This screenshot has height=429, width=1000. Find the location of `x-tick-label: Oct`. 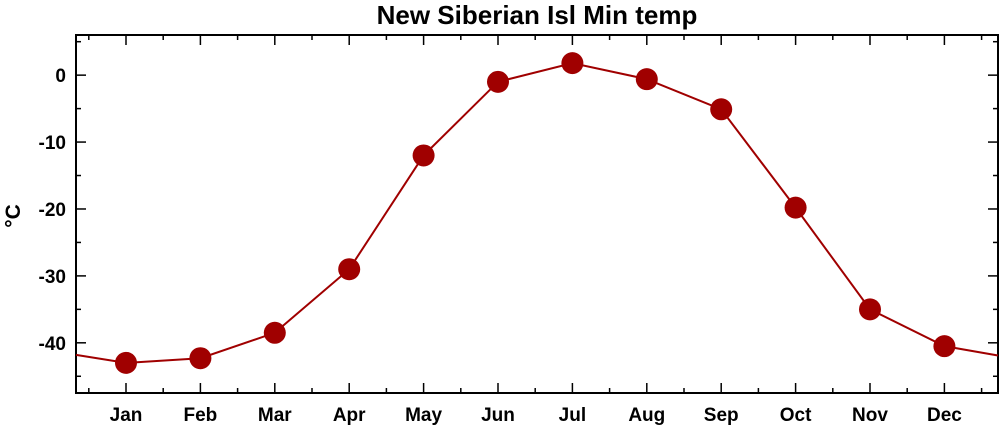

x-tick-label: Oct is located at coordinates (796, 415).